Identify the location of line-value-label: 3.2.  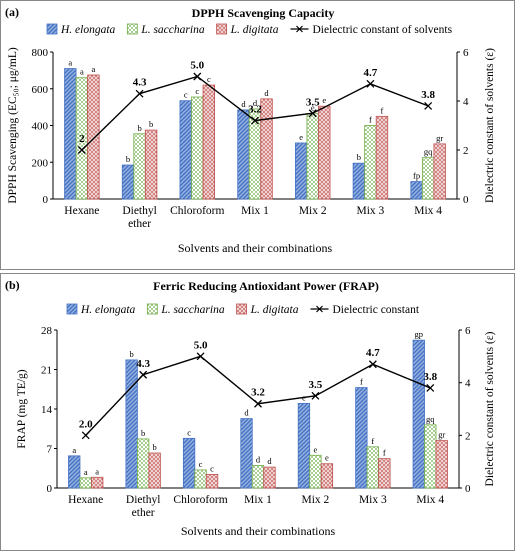
(255, 110).